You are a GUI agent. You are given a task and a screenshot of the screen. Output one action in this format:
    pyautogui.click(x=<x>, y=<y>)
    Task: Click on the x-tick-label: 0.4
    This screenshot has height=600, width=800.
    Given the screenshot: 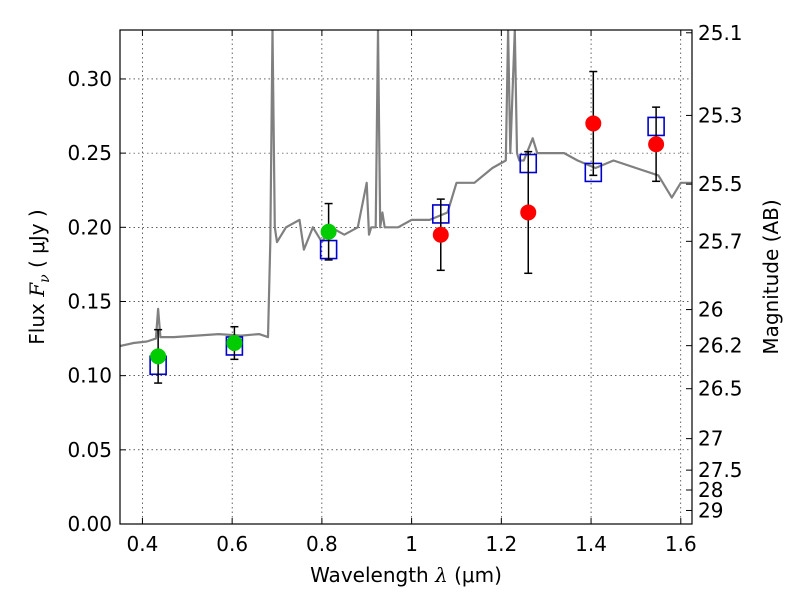 What is the action you would take?
    pyautogui.click(x=143, y=544)
    